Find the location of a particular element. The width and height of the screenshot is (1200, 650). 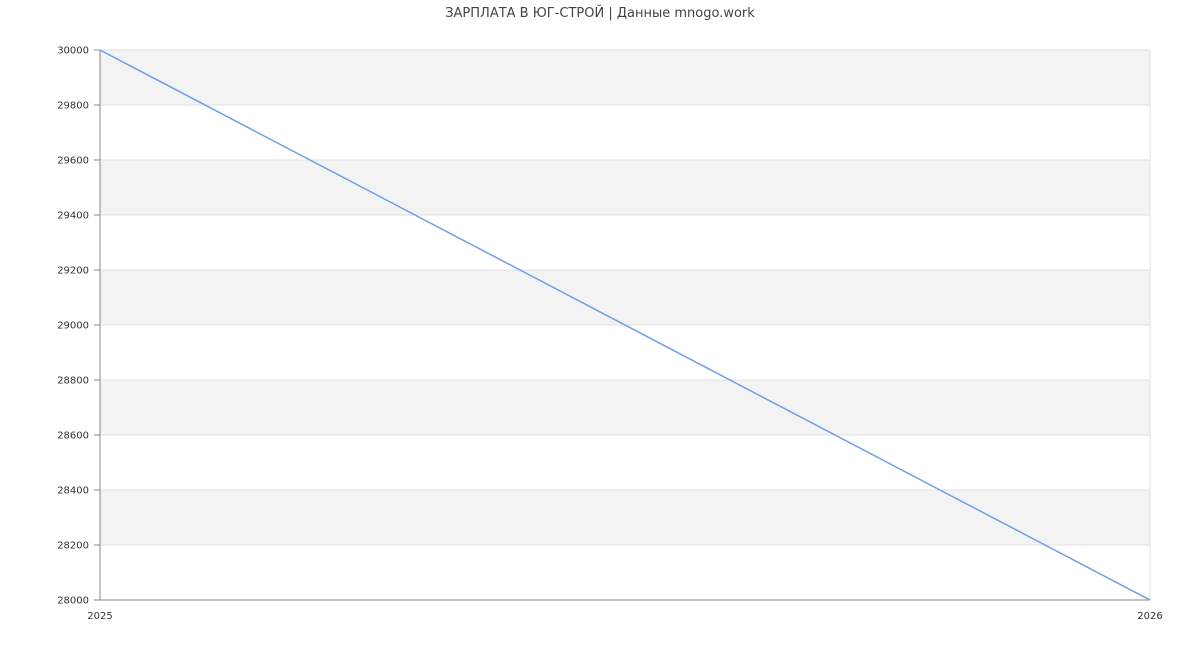

x-tick-label: 2025 is located at coordinates (99, 616).